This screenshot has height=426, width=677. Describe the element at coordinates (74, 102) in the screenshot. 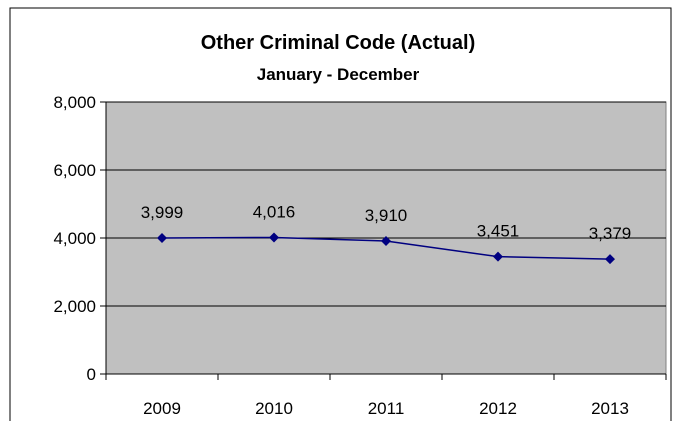

I see `y-tick-label: 8,000` at that location.